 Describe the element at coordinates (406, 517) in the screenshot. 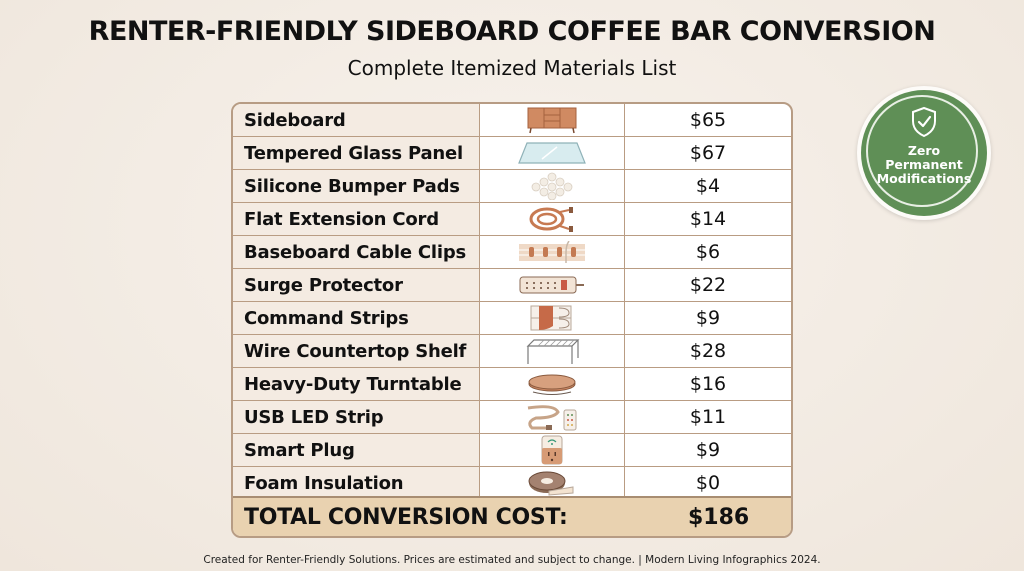

I see `total-label: TOTAL CONVERSION COST:` at that location.